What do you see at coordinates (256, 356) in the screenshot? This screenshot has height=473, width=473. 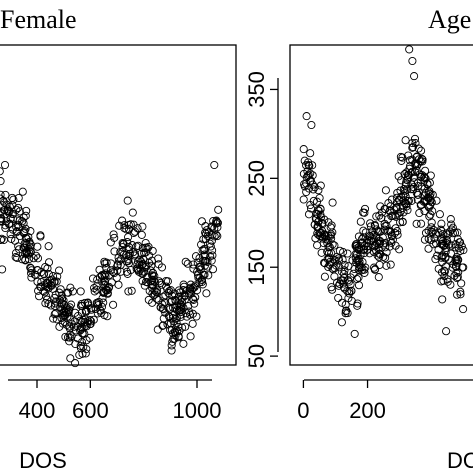 I see `y-tick-label: 50` at bounding box center [256, 356].